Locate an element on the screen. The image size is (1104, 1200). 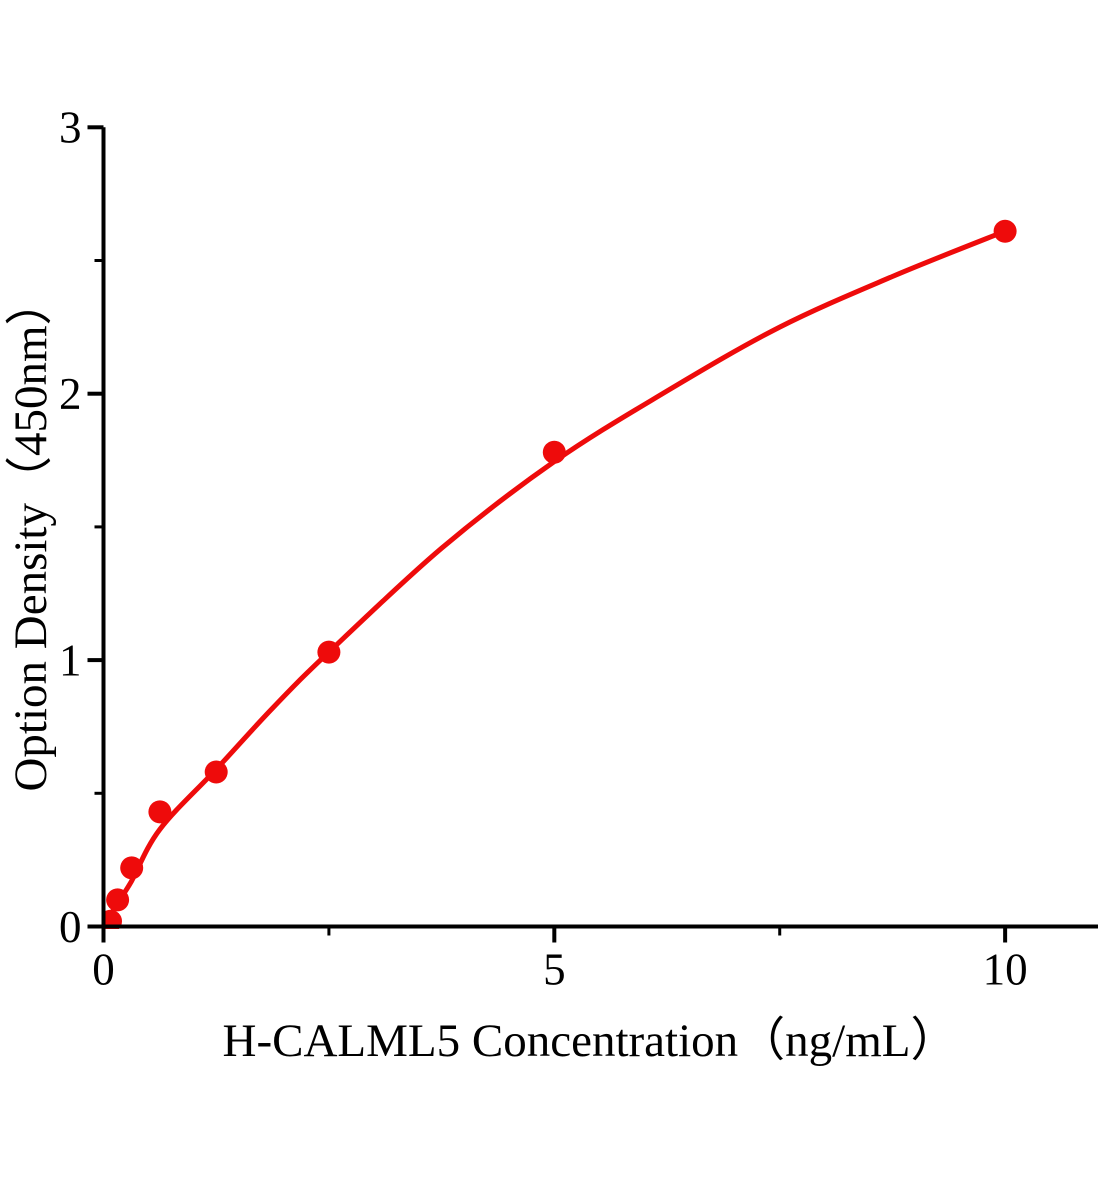
x-tick-label: 5 is located at coordinates (554, 970).